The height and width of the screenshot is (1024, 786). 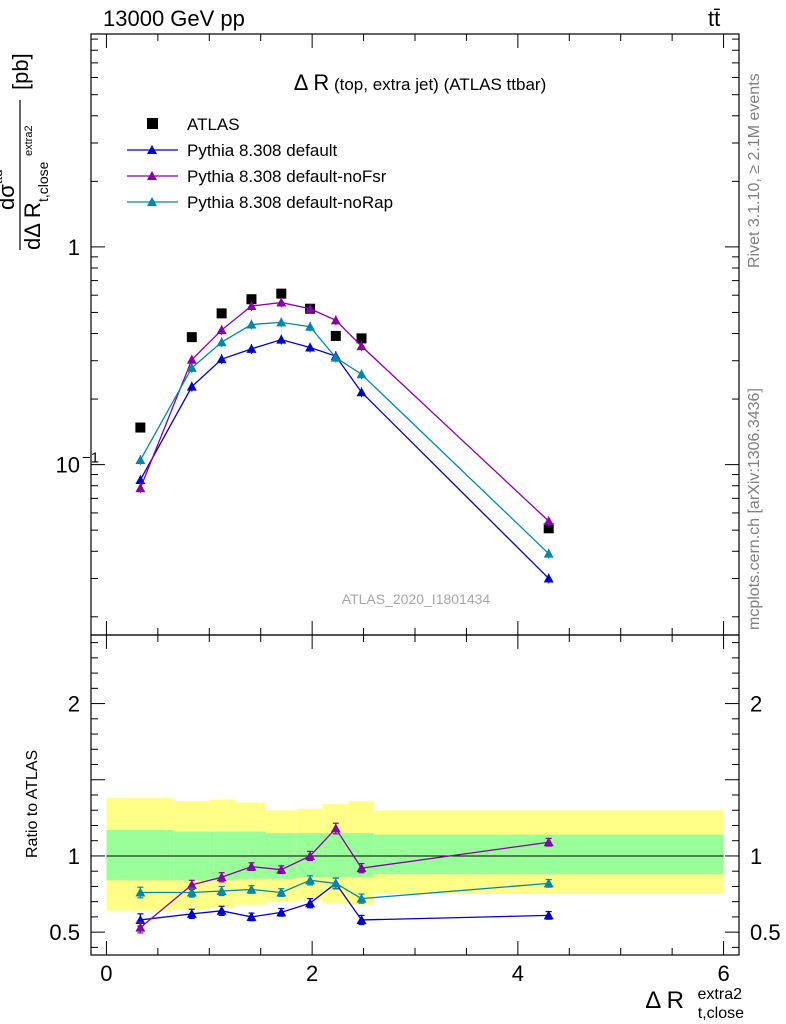 What do you see at coordinates (29, 140) in the screenshot?
I see `y-axis-label-sup: extra2` at bounding box center [29, 140].